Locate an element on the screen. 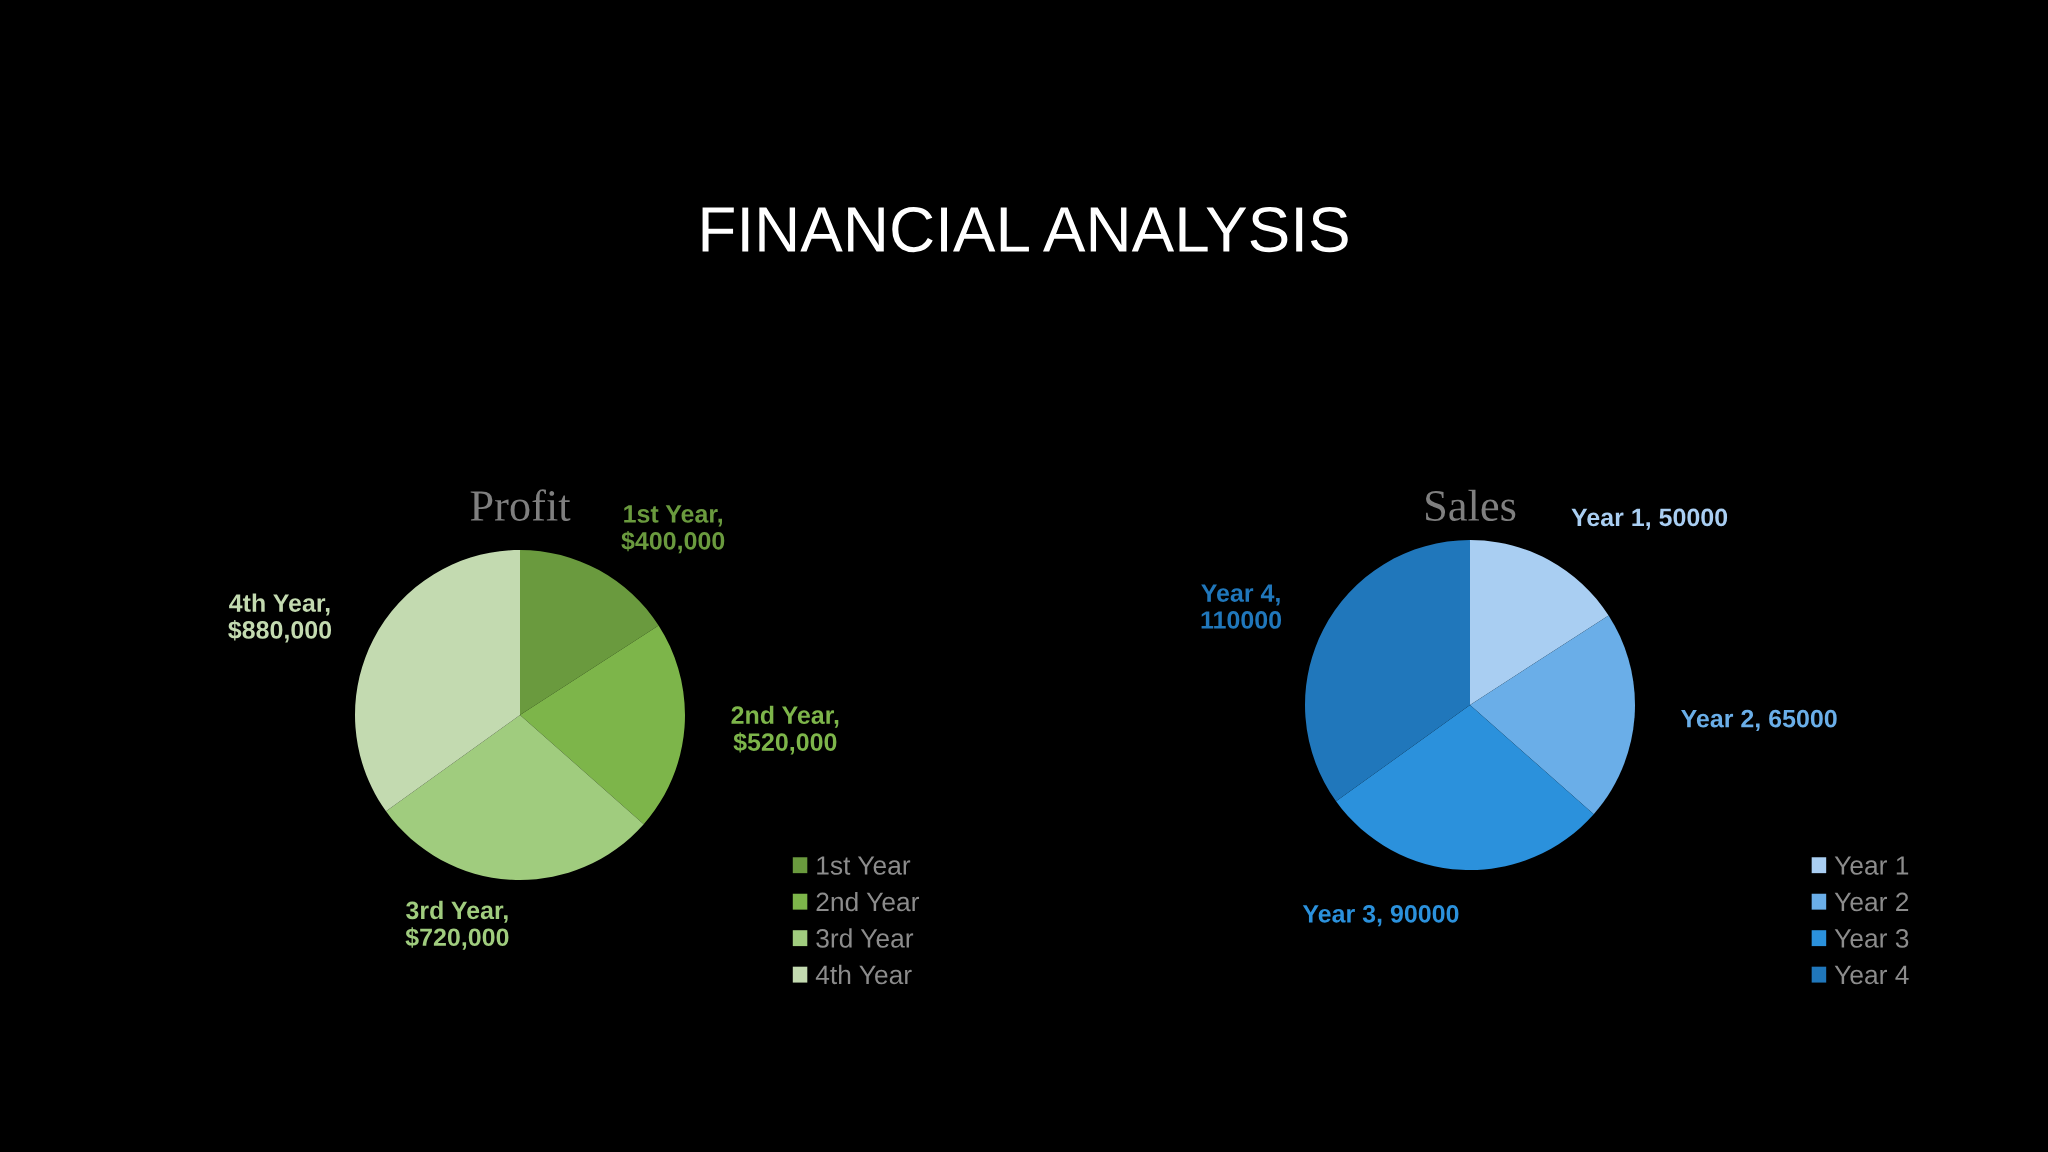 This screenshot has width=2048, height=1152. chart-title: Profit is located at coordinates (520, 505).